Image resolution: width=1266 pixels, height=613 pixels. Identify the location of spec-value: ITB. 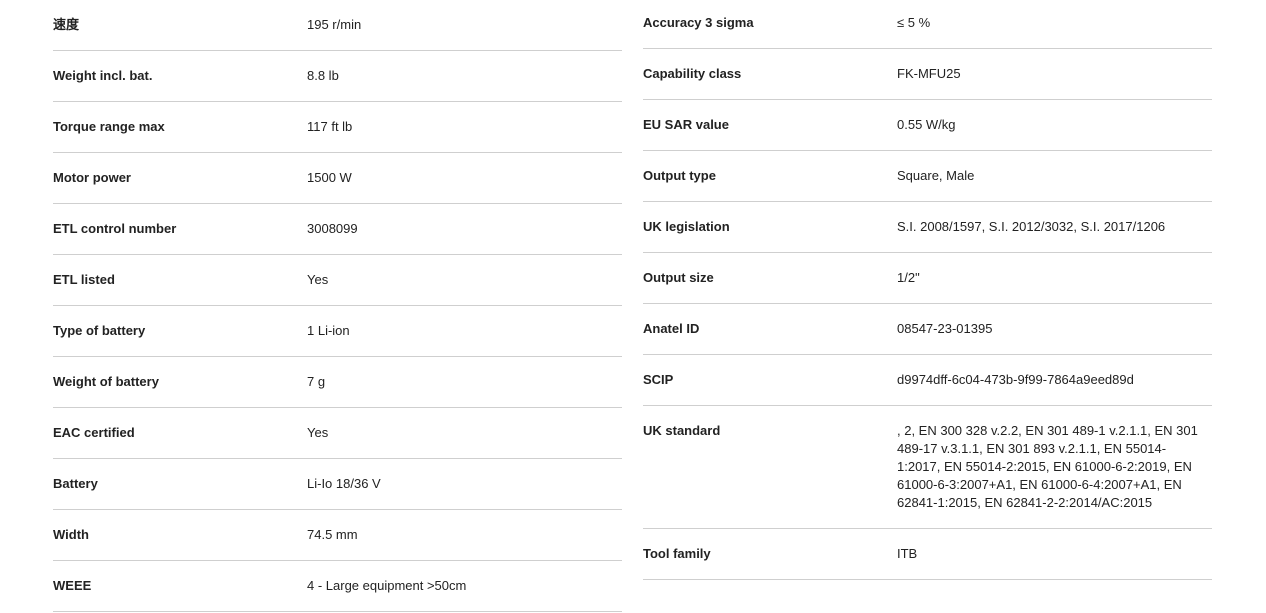
(907, 553).